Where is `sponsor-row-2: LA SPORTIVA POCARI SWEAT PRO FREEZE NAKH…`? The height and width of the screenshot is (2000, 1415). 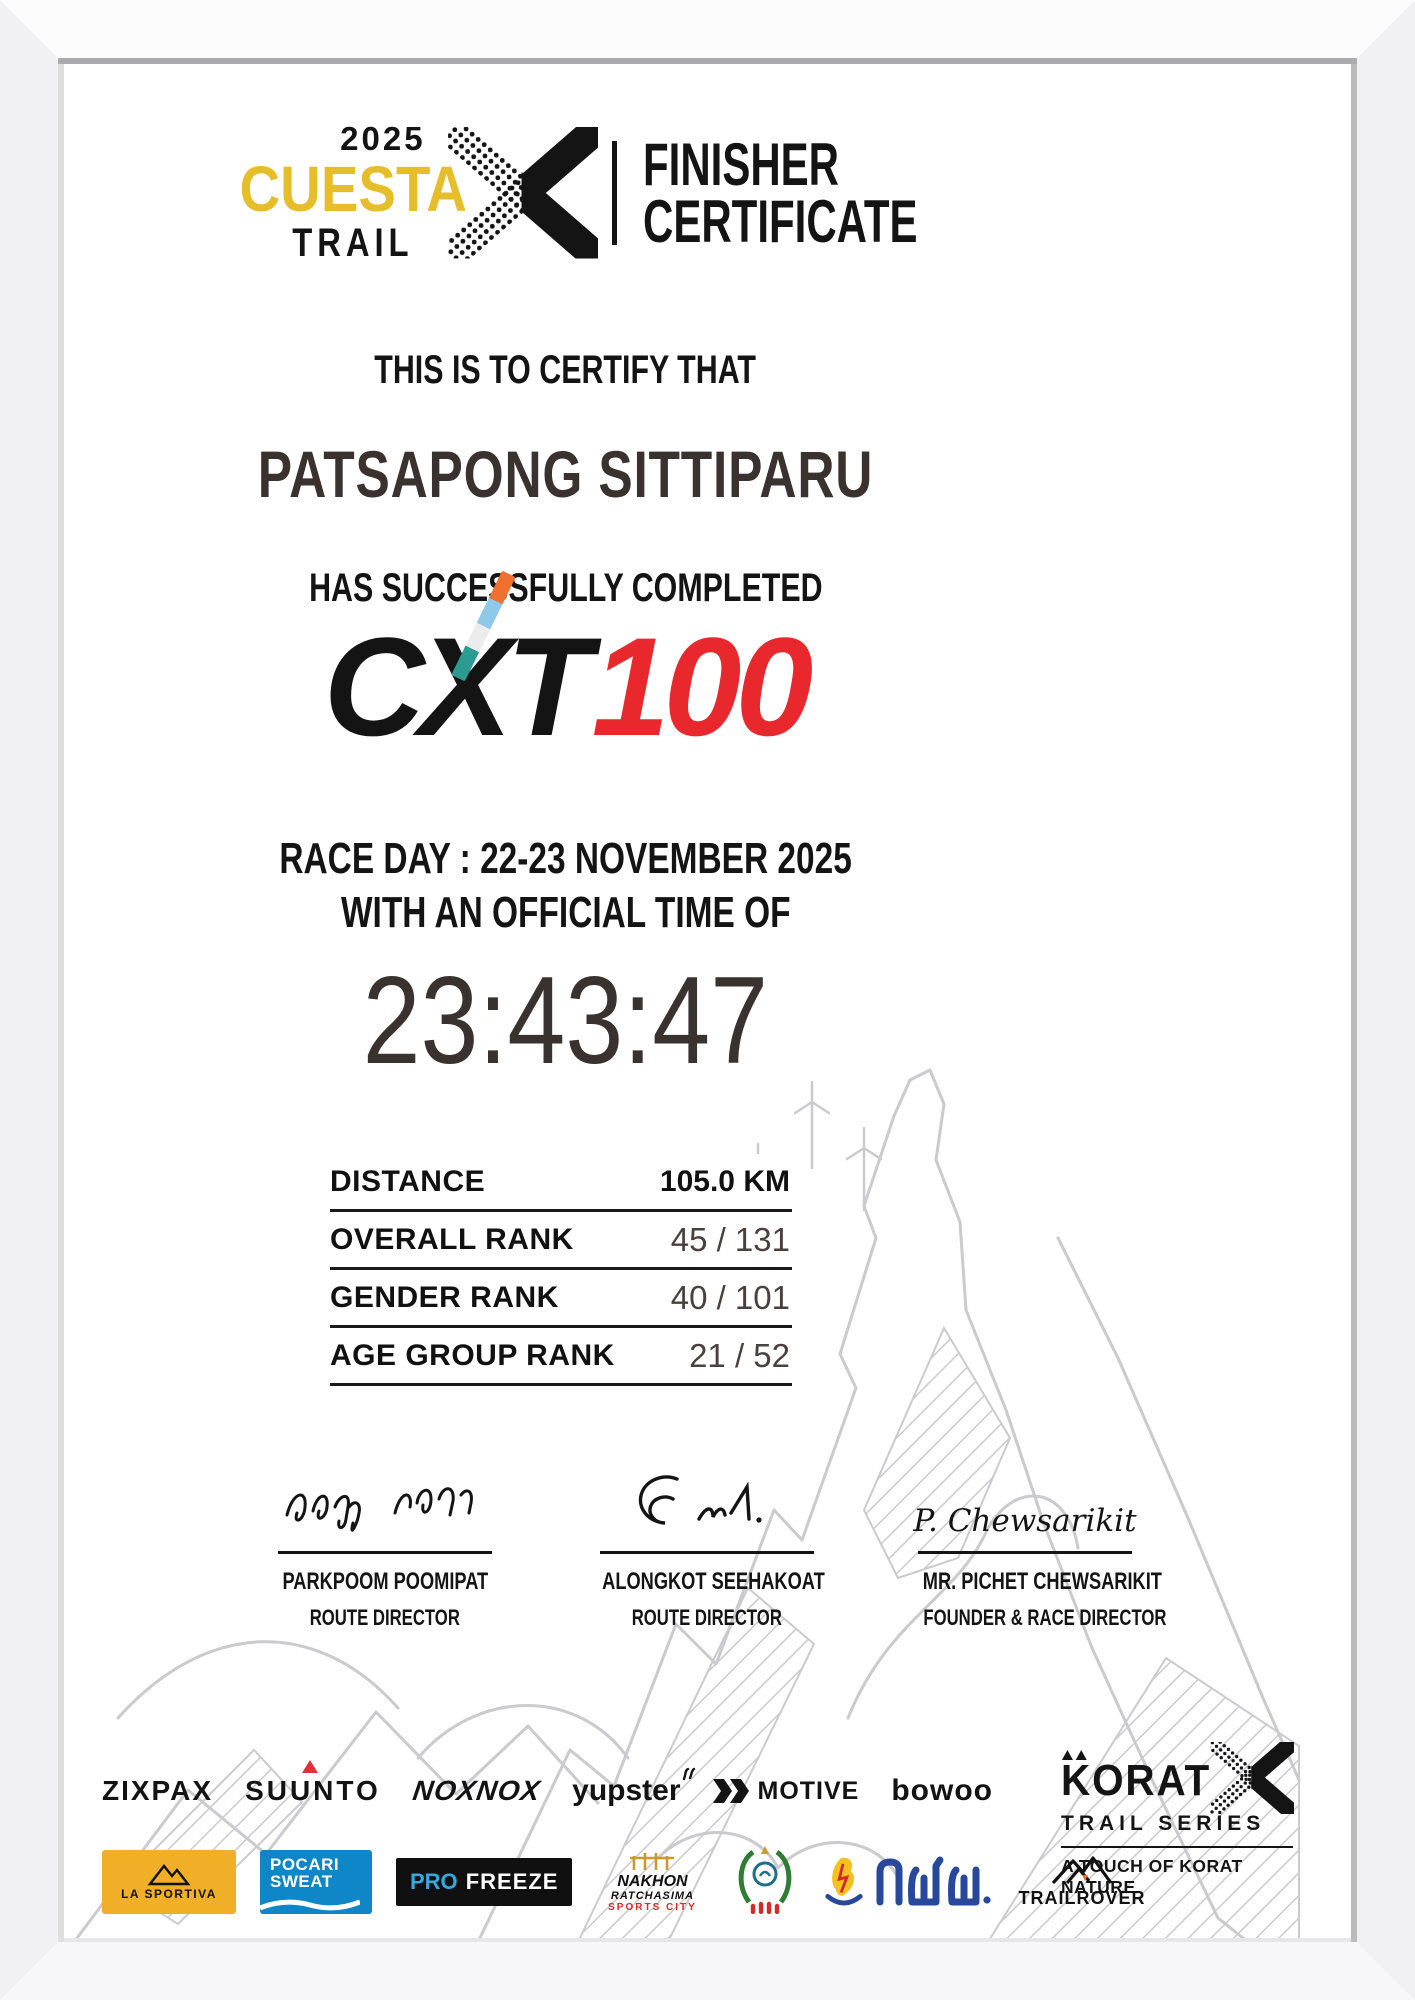
sponsor-row-2: LA SPORTIVA POCARI SWEAT PRO FREEZE NAKH… is located at coordinates (623, 1881).